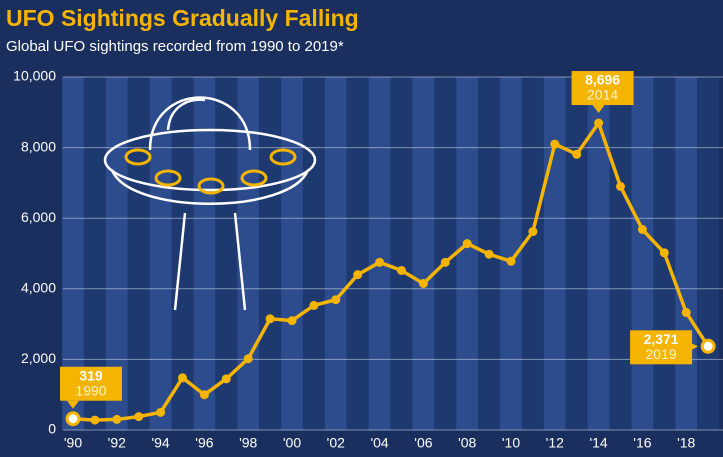  Describe the element at coordinates (90, 390) in the screenshot. I see `year-label: 1990` at that location.